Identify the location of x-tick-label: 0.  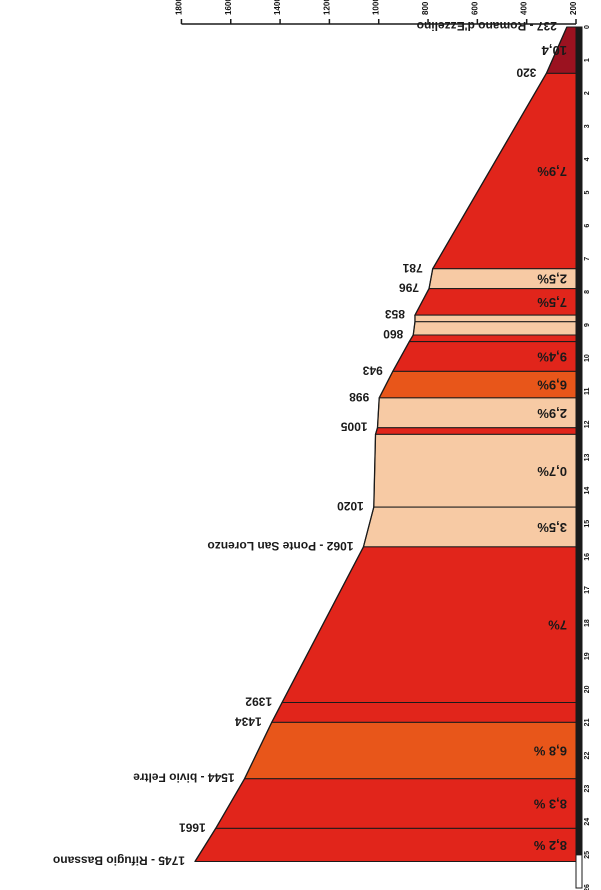
(587, 27).